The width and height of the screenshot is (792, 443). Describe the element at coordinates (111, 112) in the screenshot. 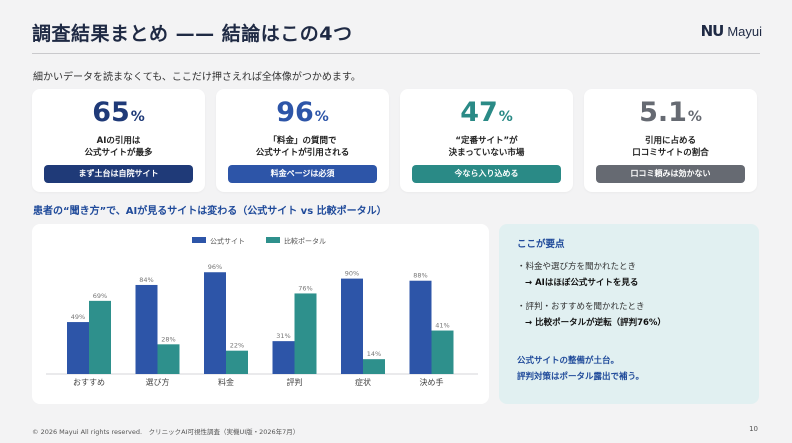

I see `kpi-number: 65` at that location.